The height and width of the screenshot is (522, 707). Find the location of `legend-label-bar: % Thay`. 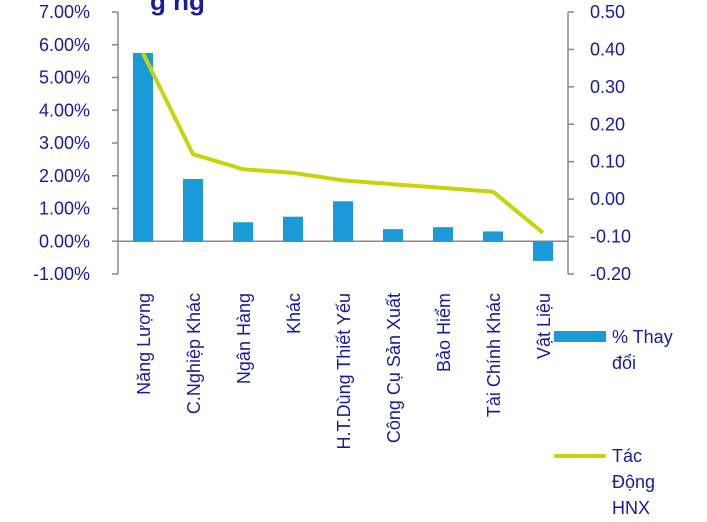

legend-label-bar: % Thay is located at coordinates (642, 337).